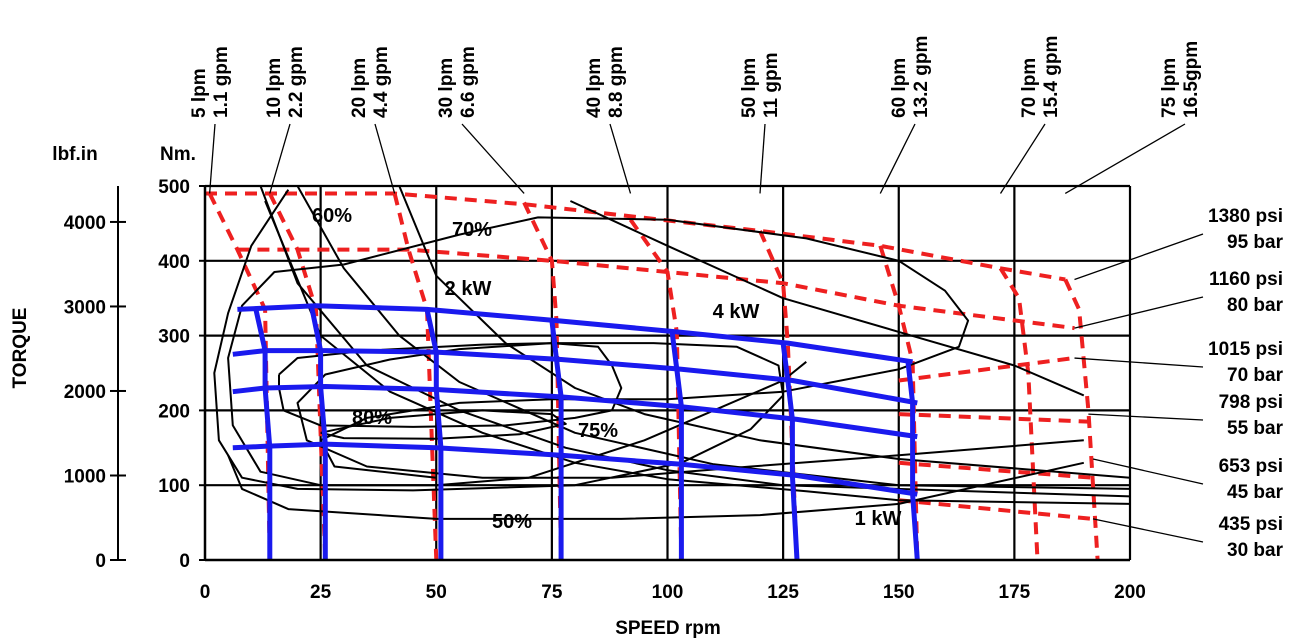 This screenshot has width=1299, height=642. Describe the element at coordinates (472, 230) in the screenshot. I see `efficiency-label: 70%` at that location.